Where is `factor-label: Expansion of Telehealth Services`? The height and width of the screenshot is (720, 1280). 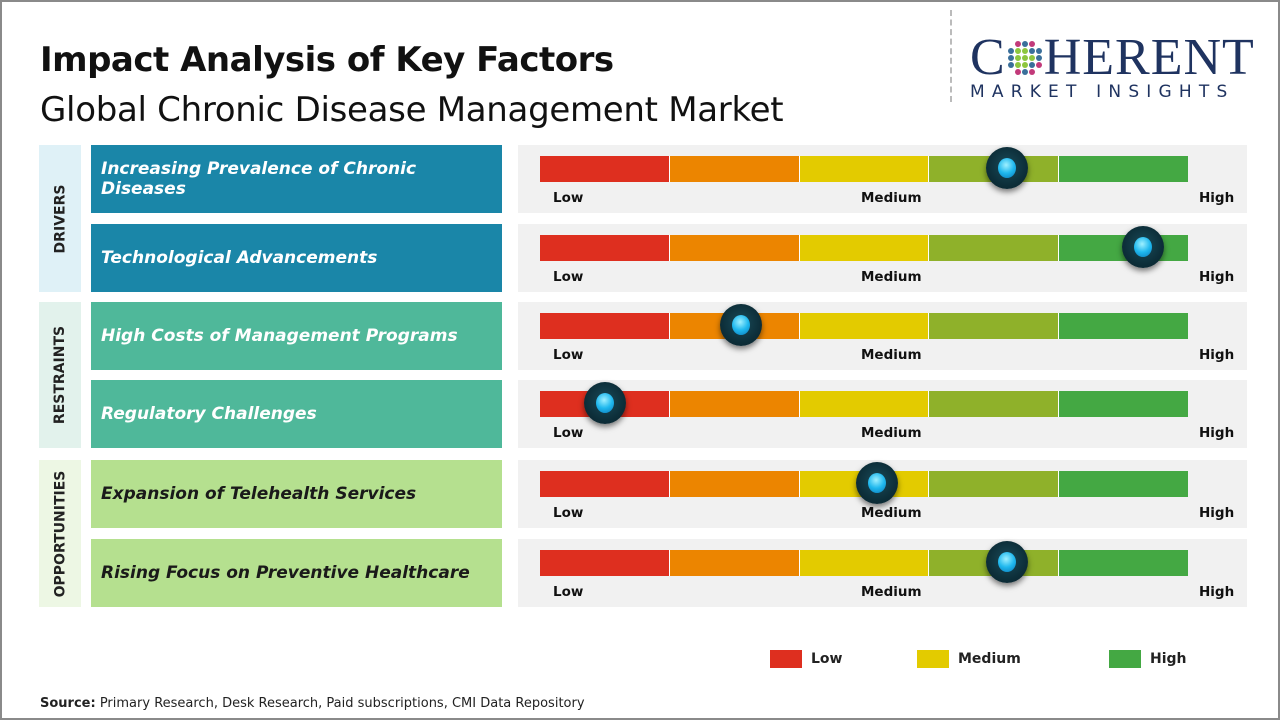
factor-label: Expansion of Telehealth Services is located at coordinates (296, 494).